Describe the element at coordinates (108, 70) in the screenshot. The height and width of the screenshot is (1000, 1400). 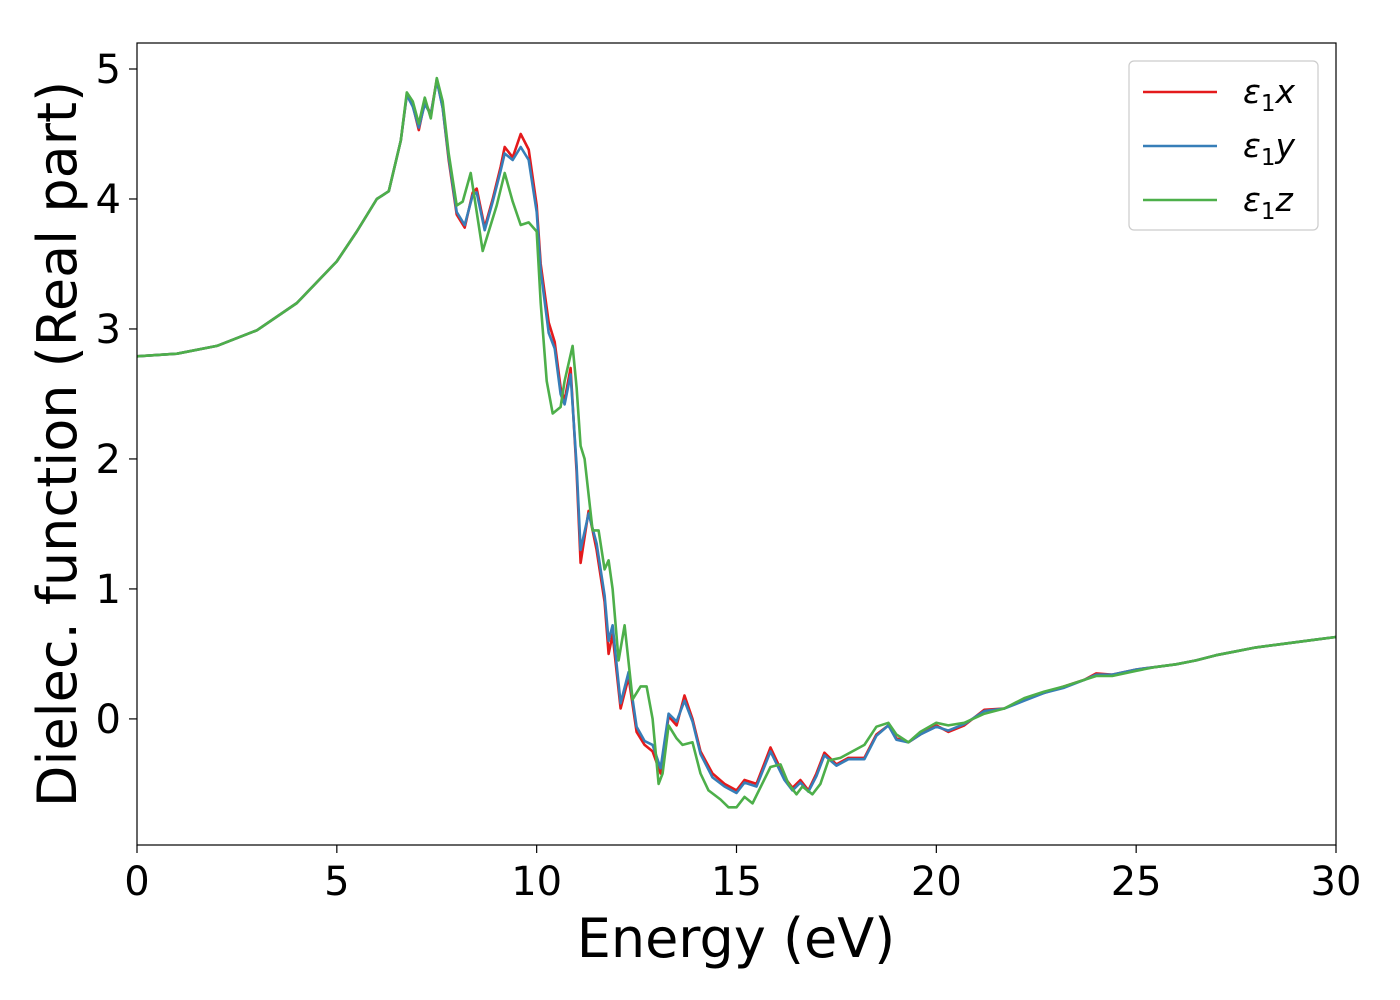
I see `y-tick-label: 5` at that location.